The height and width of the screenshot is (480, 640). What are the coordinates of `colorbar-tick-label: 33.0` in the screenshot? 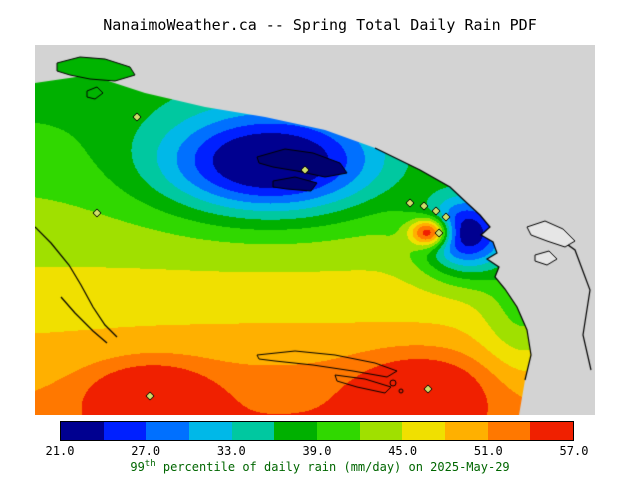 It's located at (231, 451).